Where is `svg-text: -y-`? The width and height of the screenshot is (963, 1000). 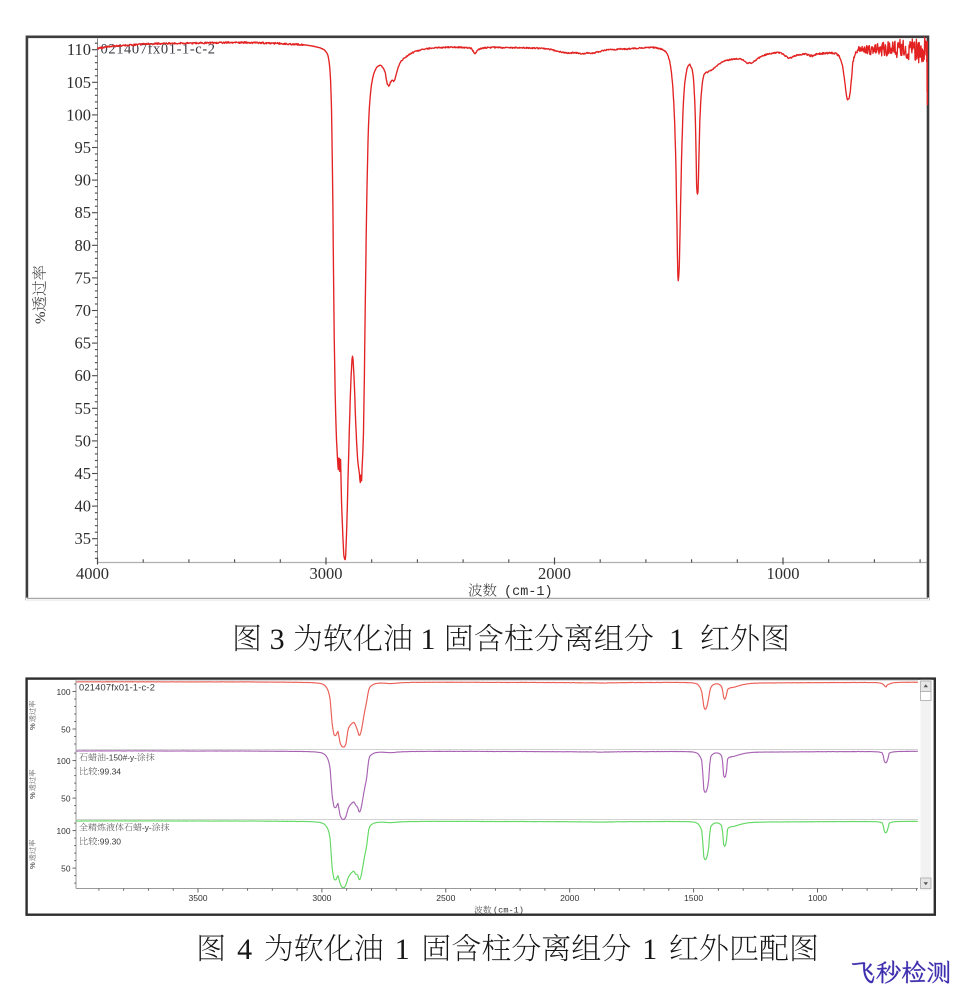 svg-text: -y- is located at coordinates (147, 828).